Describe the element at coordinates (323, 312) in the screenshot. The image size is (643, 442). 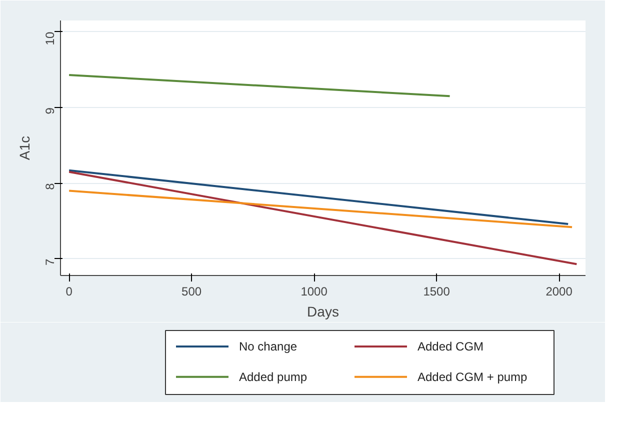
I see `x-axis-title: Days` at that location.